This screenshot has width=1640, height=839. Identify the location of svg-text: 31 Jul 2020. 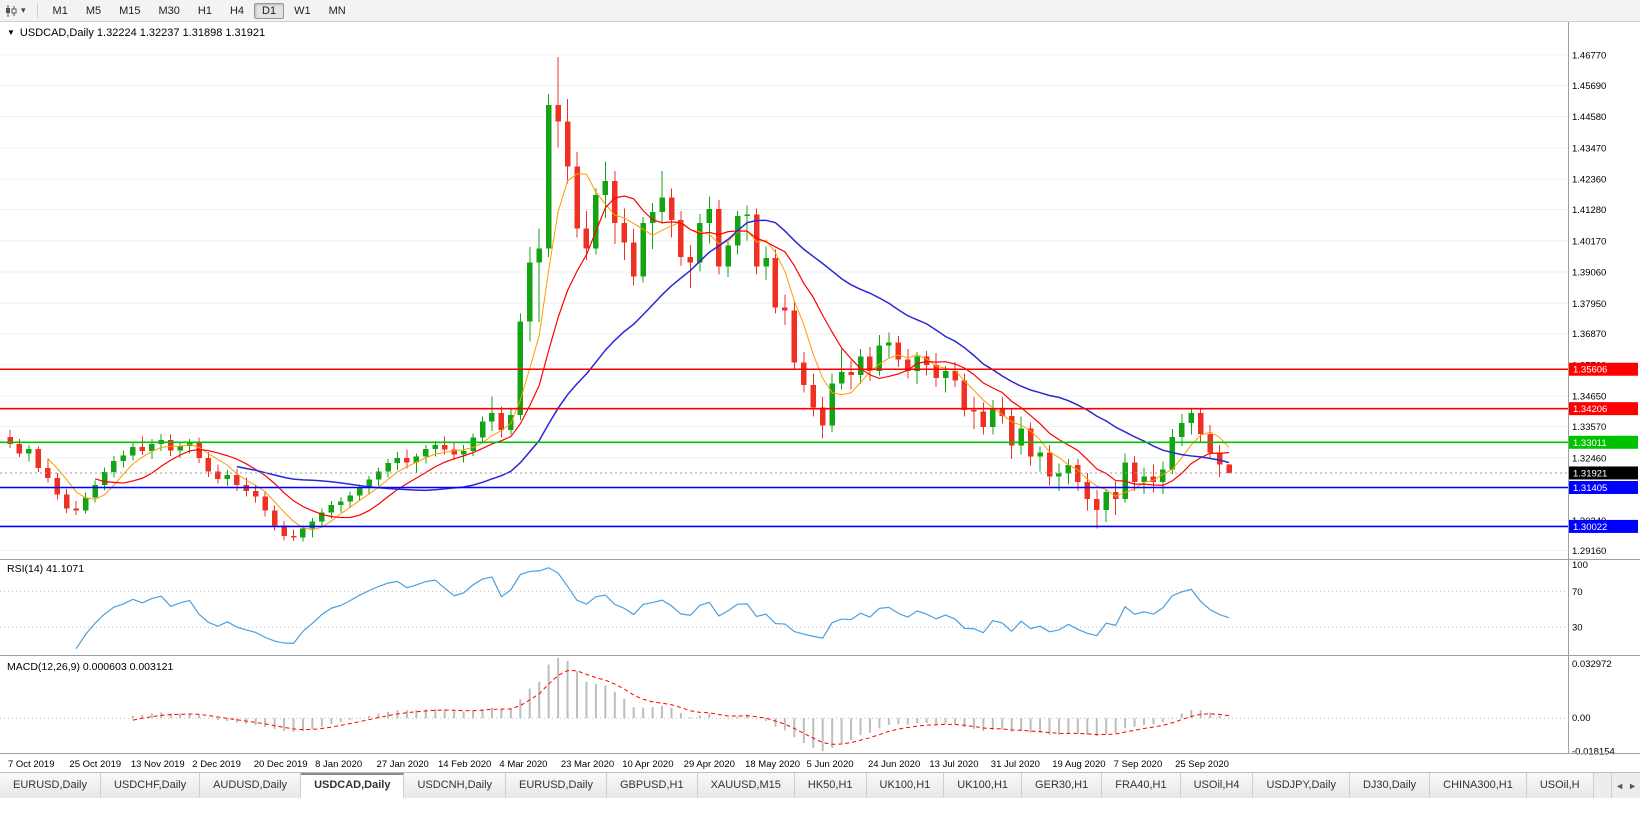
(1015, 764).